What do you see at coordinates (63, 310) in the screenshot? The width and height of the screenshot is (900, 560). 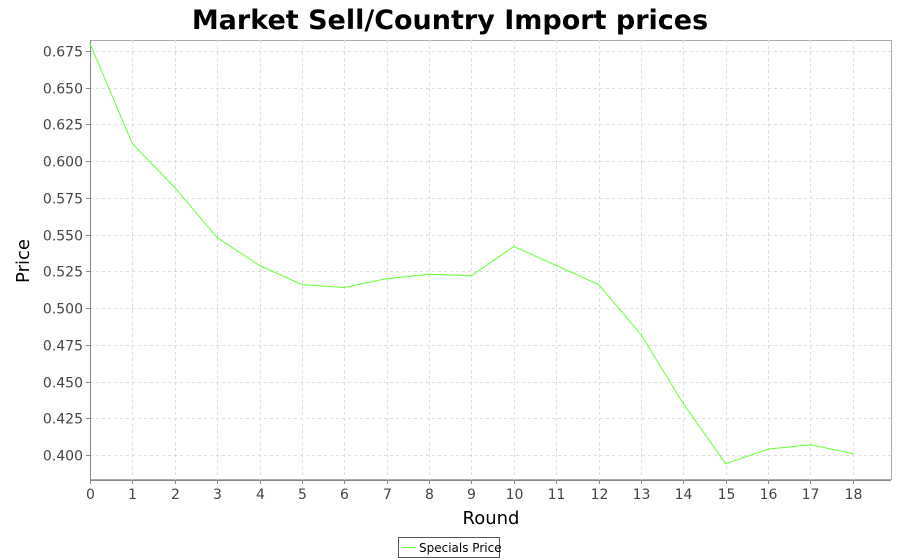 I see `y-tick-label: 0.500` at bounding box center [63, 310].